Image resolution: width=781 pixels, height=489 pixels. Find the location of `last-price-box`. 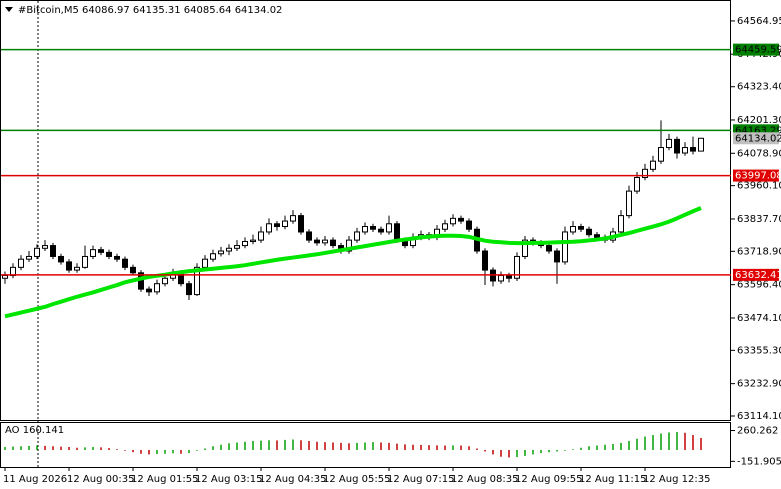

last-price-box is located at coordinates (756, 138).